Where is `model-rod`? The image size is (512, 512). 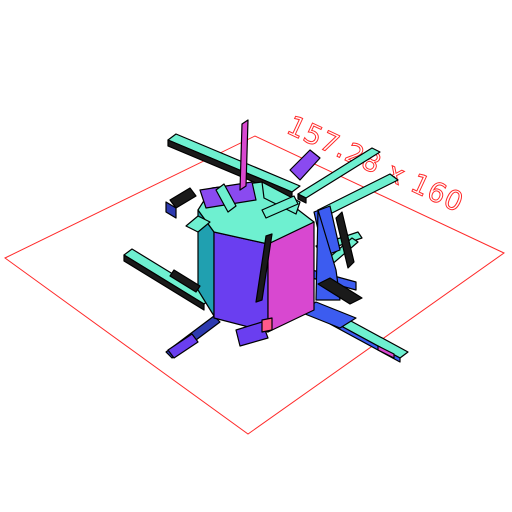 model-rod is located at coordinates (264, 268).